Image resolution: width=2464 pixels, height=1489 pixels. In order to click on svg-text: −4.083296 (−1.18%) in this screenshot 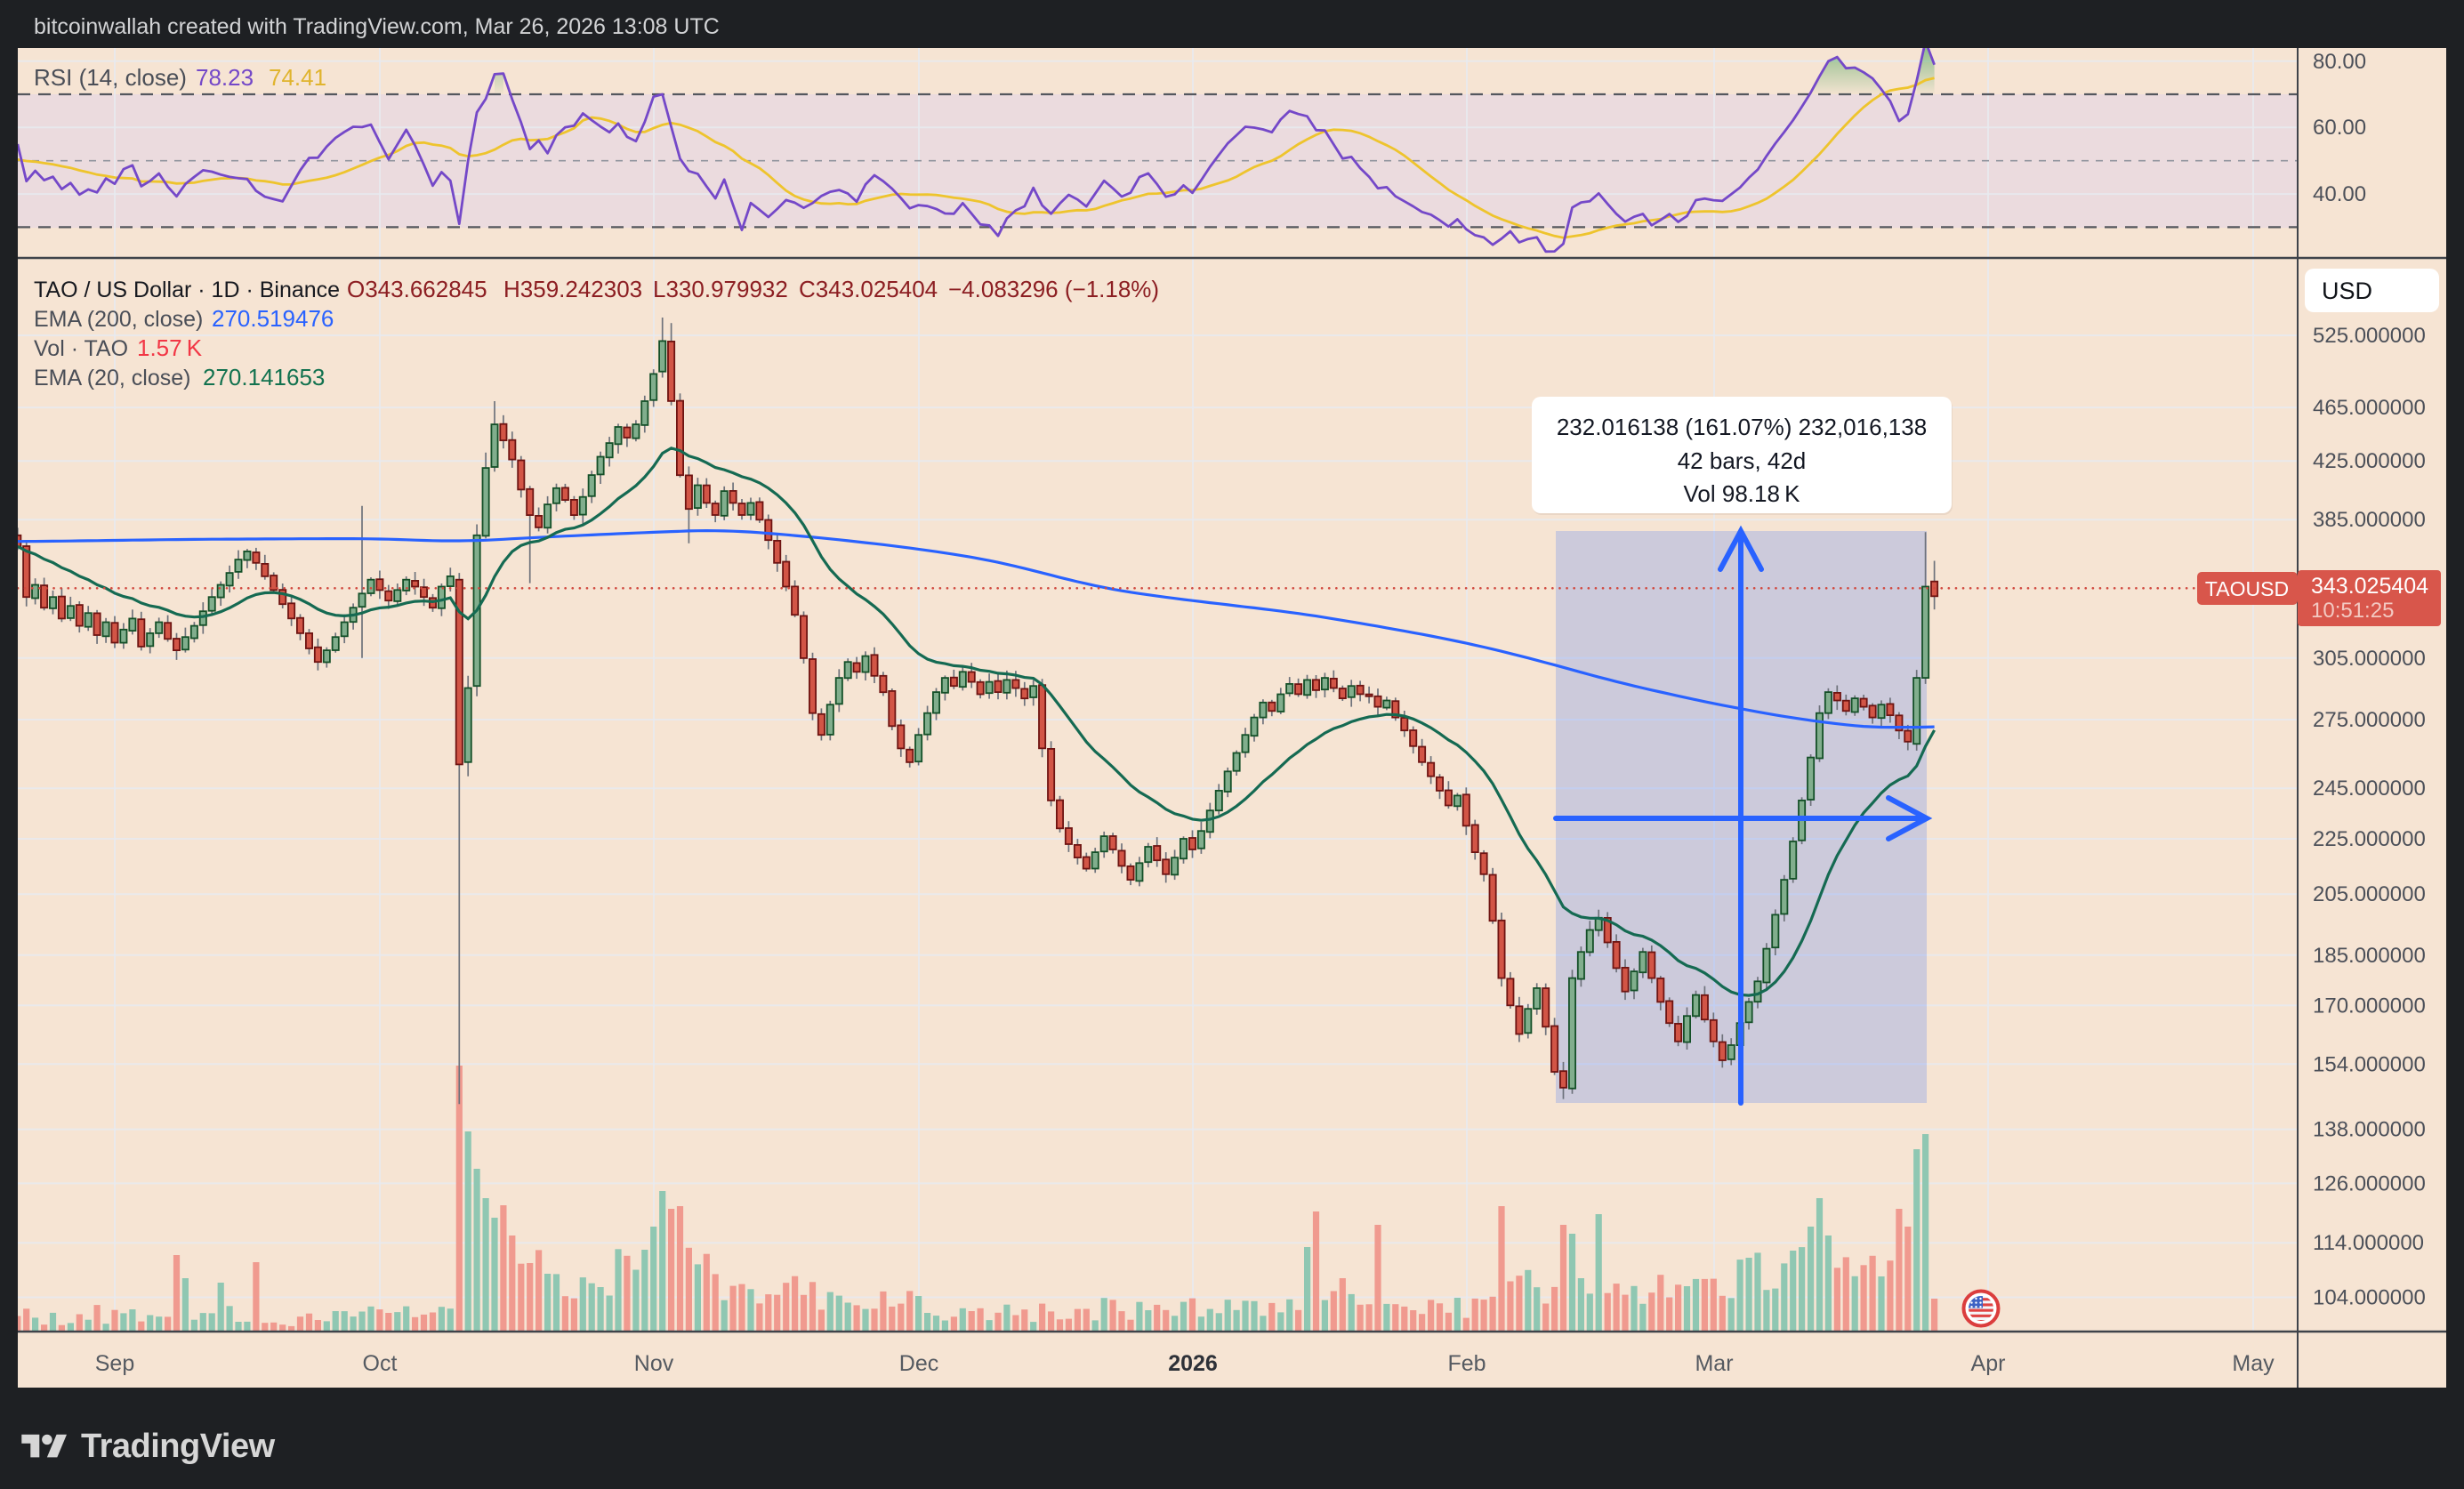, I will do `click(1053, 289)`.